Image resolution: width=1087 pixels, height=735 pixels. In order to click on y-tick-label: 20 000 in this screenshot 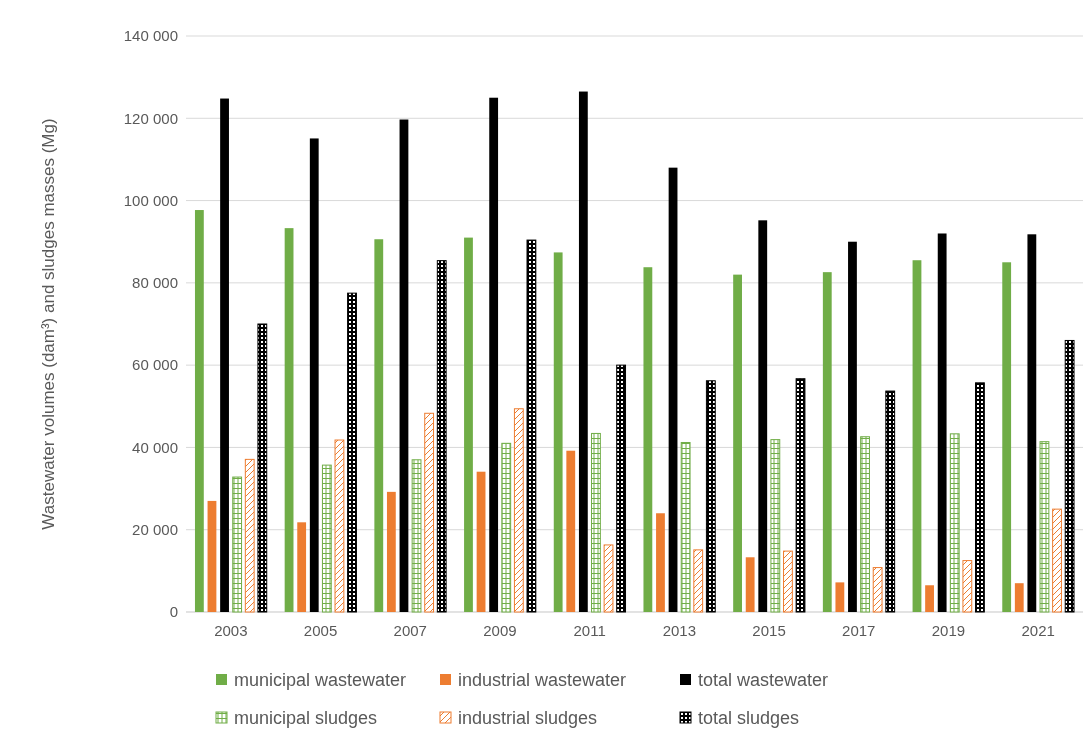, I will do `click(155, 529)`.